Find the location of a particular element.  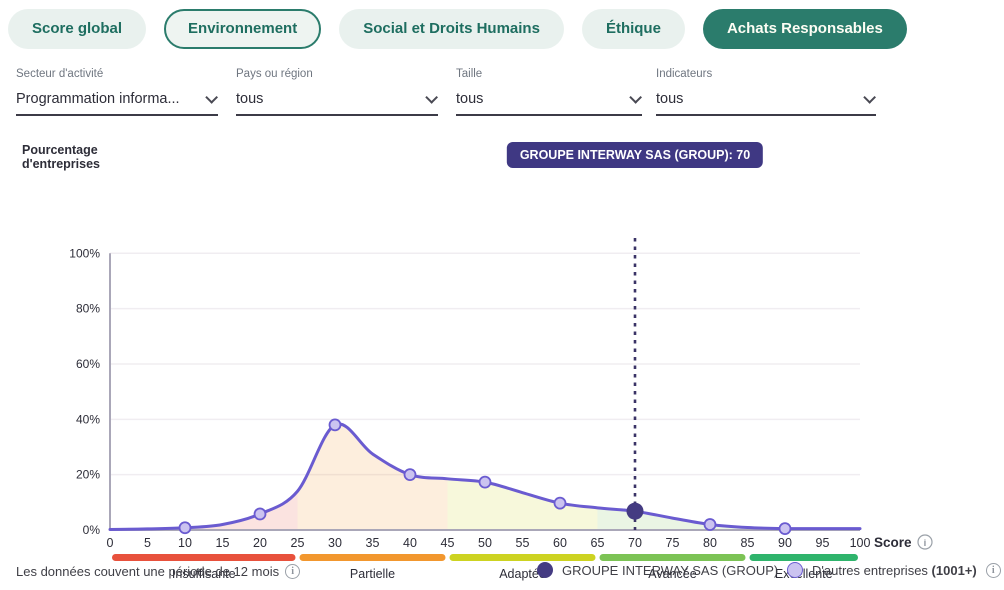

svg-text: Score is located at coordinates (893, 542).